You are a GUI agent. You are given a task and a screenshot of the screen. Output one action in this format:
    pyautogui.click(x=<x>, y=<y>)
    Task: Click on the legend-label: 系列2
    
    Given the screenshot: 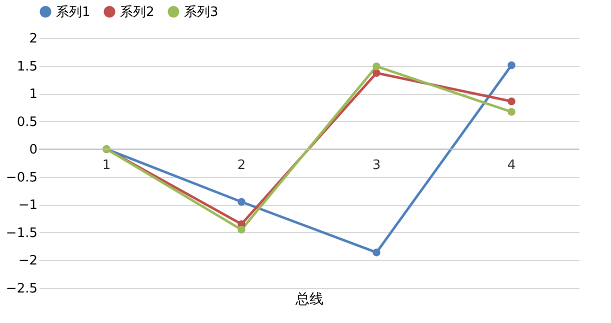 What is the action you would take?
    pyautogui.click(x=137, y=12)
    